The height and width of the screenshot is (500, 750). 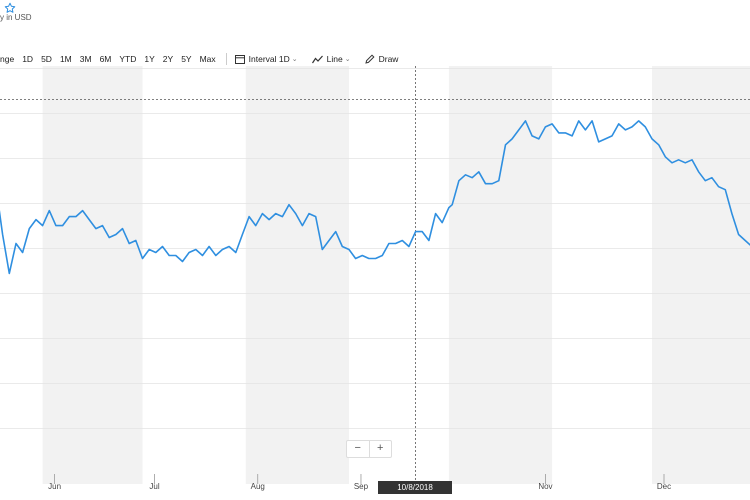 What do you see at coordinates (239, 59) in the screenshot?
I see `interval-calendar-icon` at bounding box center [239, 59].